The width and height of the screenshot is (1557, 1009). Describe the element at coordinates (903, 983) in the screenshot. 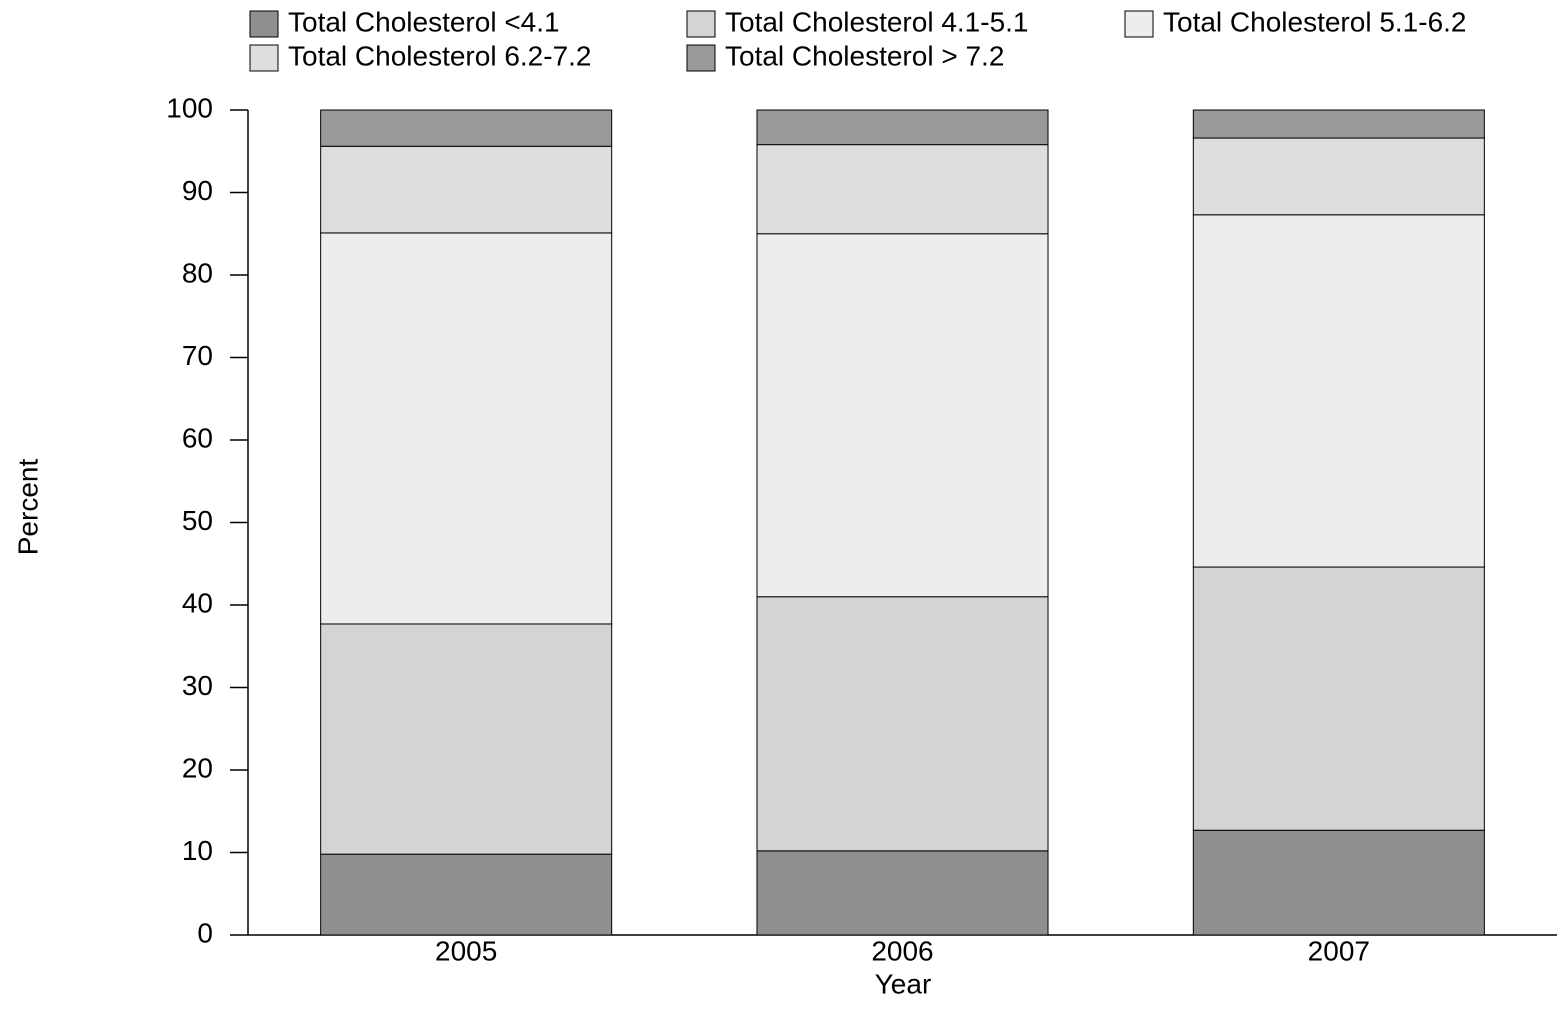

I see `x-axis-title: Year` at that location.